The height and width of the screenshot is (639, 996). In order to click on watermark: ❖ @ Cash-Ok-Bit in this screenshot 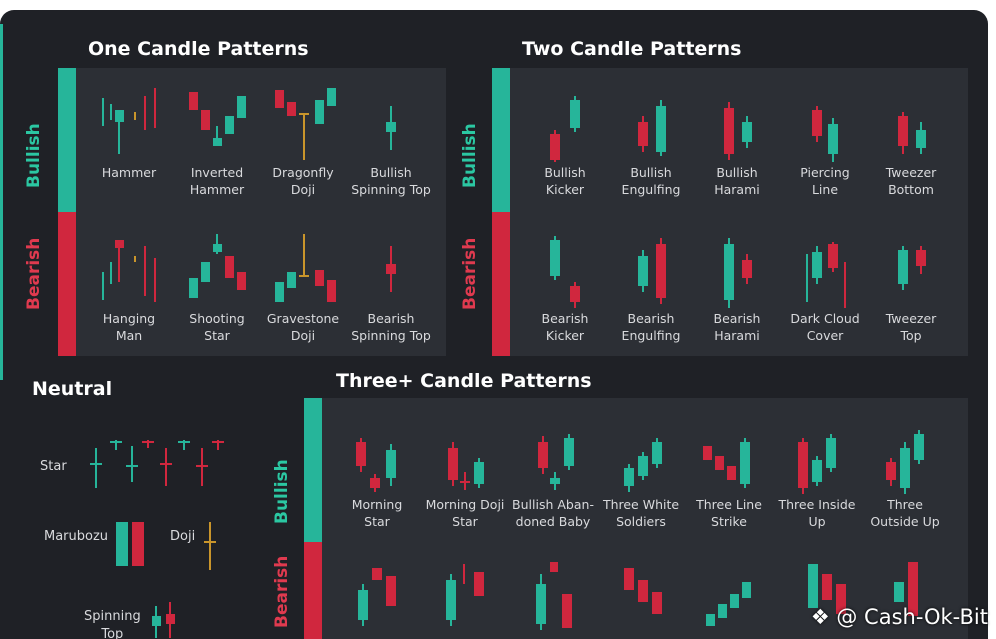, I will do `click(899, 617)`.